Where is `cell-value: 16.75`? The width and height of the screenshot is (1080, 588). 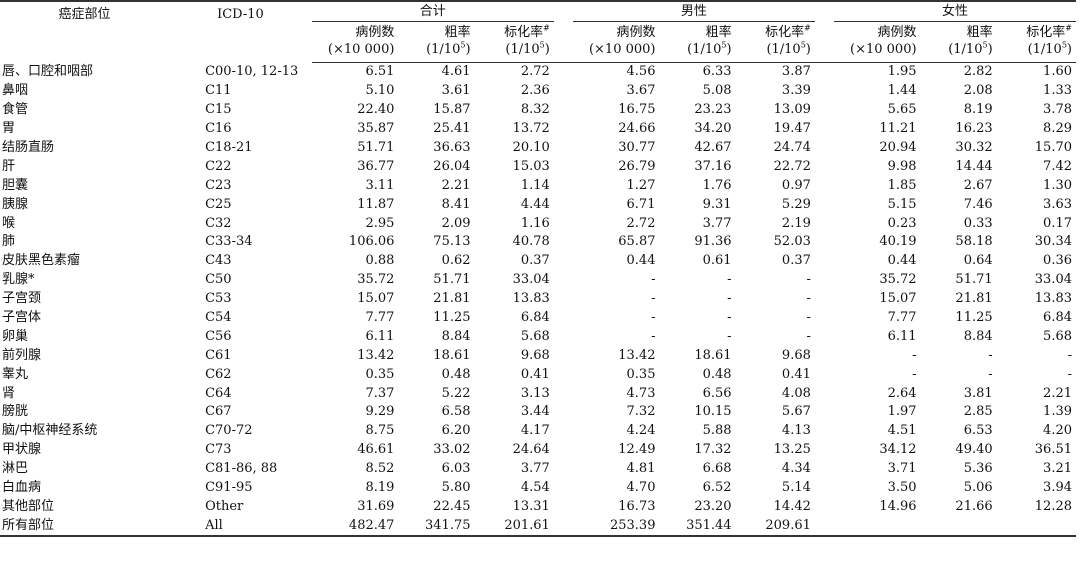 cell-value: 16.75 is located at coordinates (637, 110).